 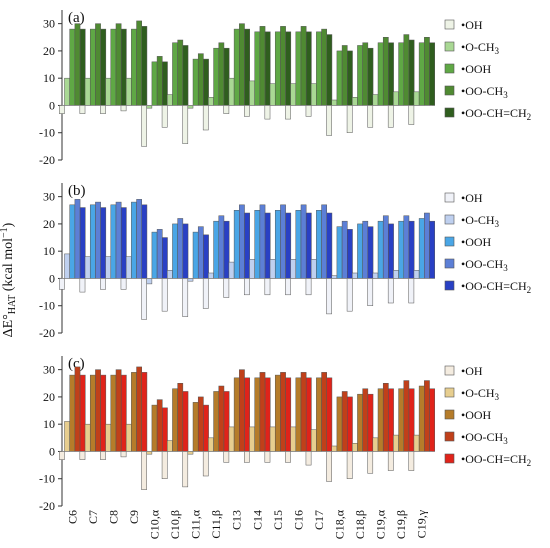 I want to click on y-tick-label: 0, so click(x=52, y=451).